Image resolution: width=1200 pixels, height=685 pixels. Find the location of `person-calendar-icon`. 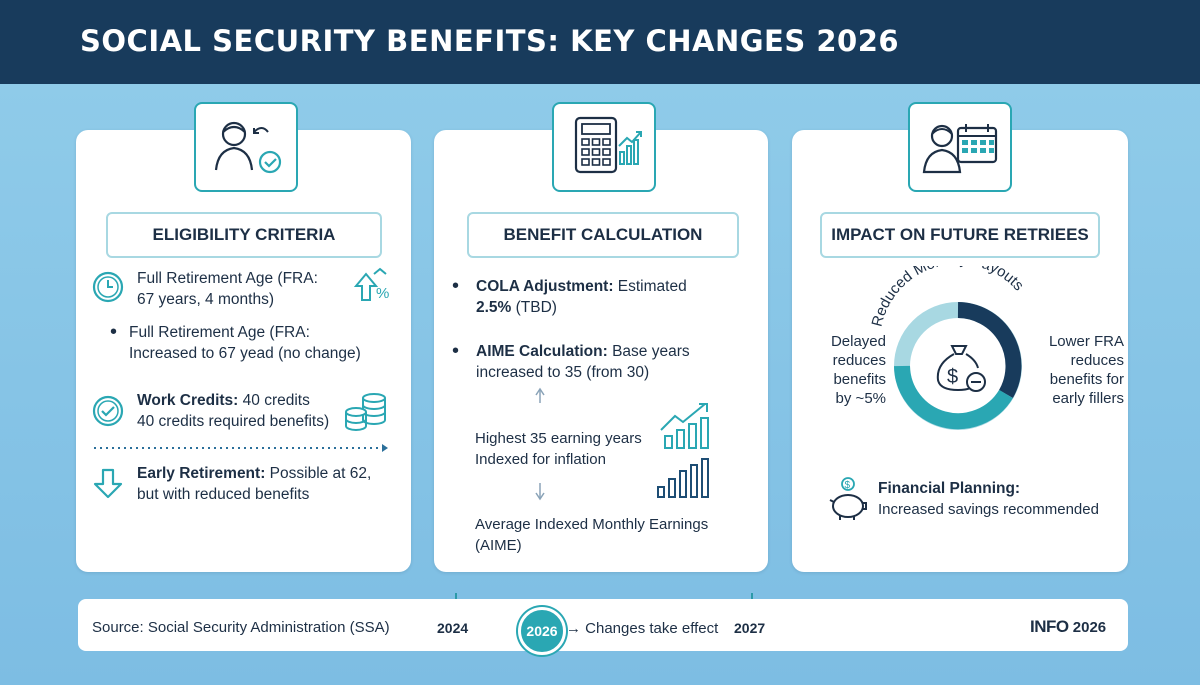

person-calendar-icon is located at coordinates (960, 147).